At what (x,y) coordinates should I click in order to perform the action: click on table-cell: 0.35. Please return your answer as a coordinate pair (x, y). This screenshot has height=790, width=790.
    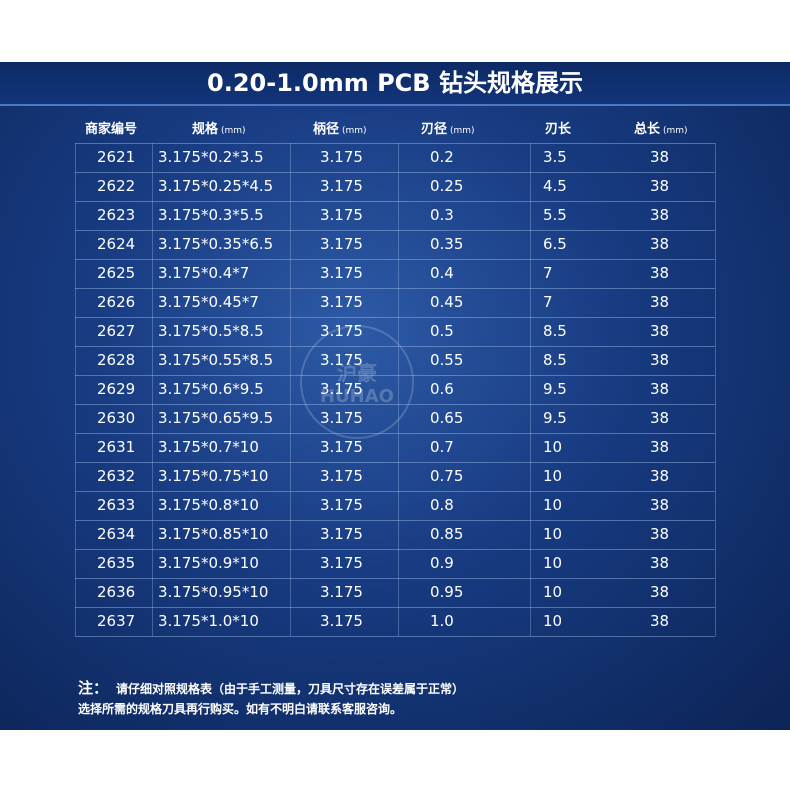
    Looking at the image, I should click on (447, 244).